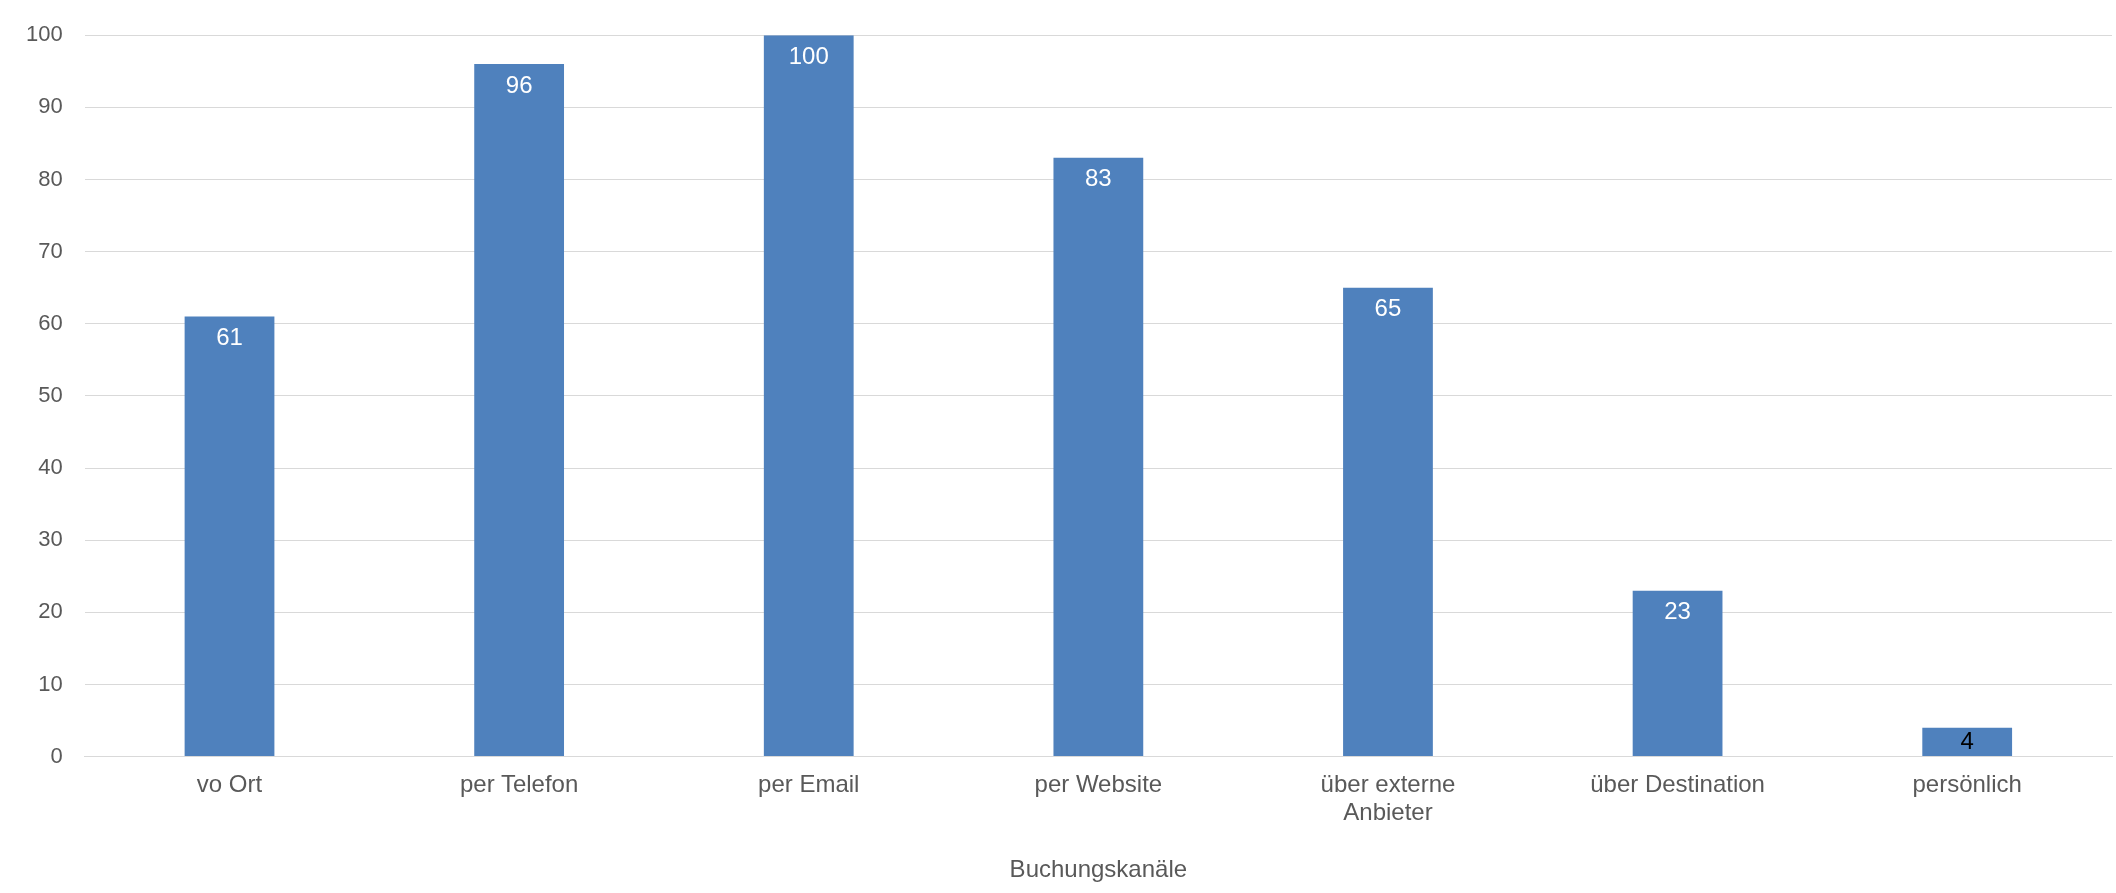  I want to click on x-tick-label: per Website, so click(1098, 783).